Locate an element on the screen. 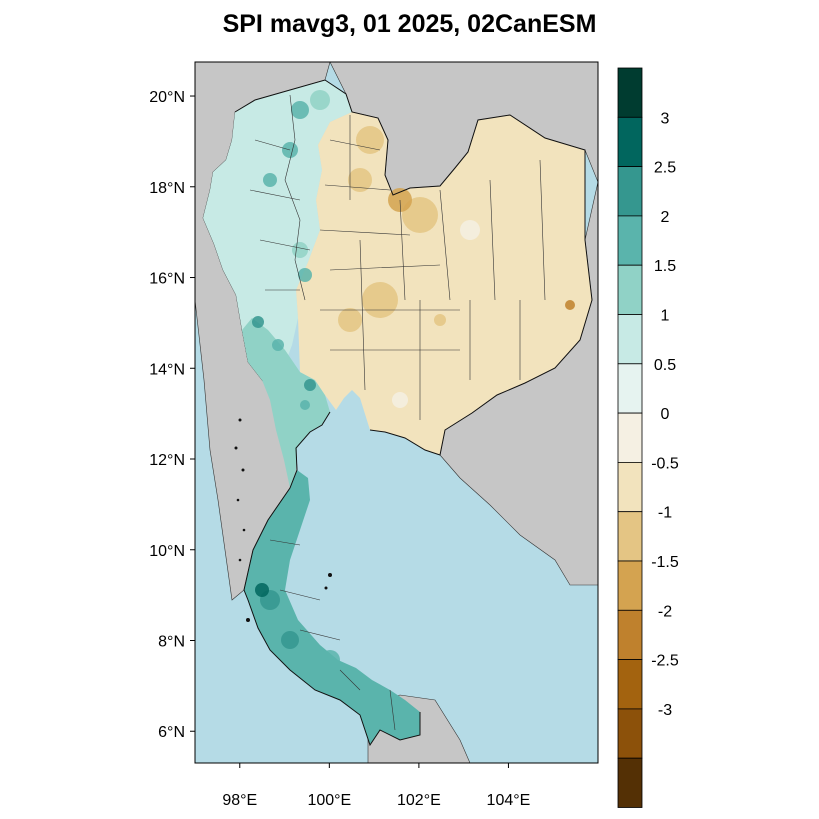 The height and width of the screenshot is (819, 819). region-south is located at coordinates (332, 607).